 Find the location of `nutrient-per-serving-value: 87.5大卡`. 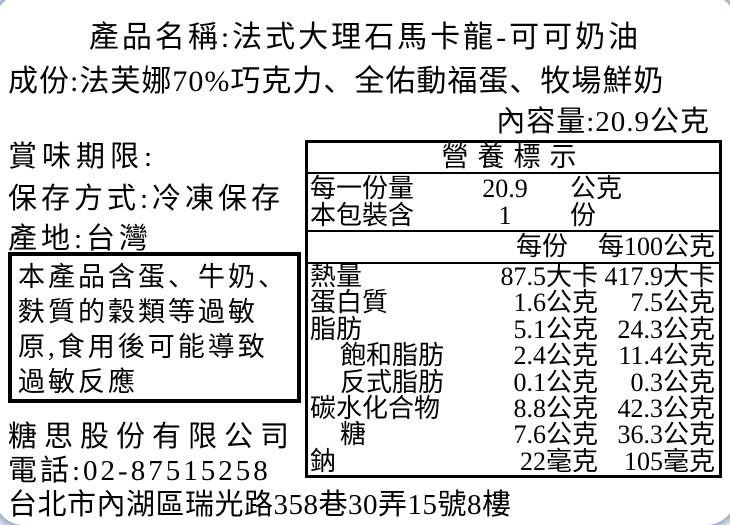

nutrient-per-serving-value: 87.5大卡 is located at coordinates (549, 276).